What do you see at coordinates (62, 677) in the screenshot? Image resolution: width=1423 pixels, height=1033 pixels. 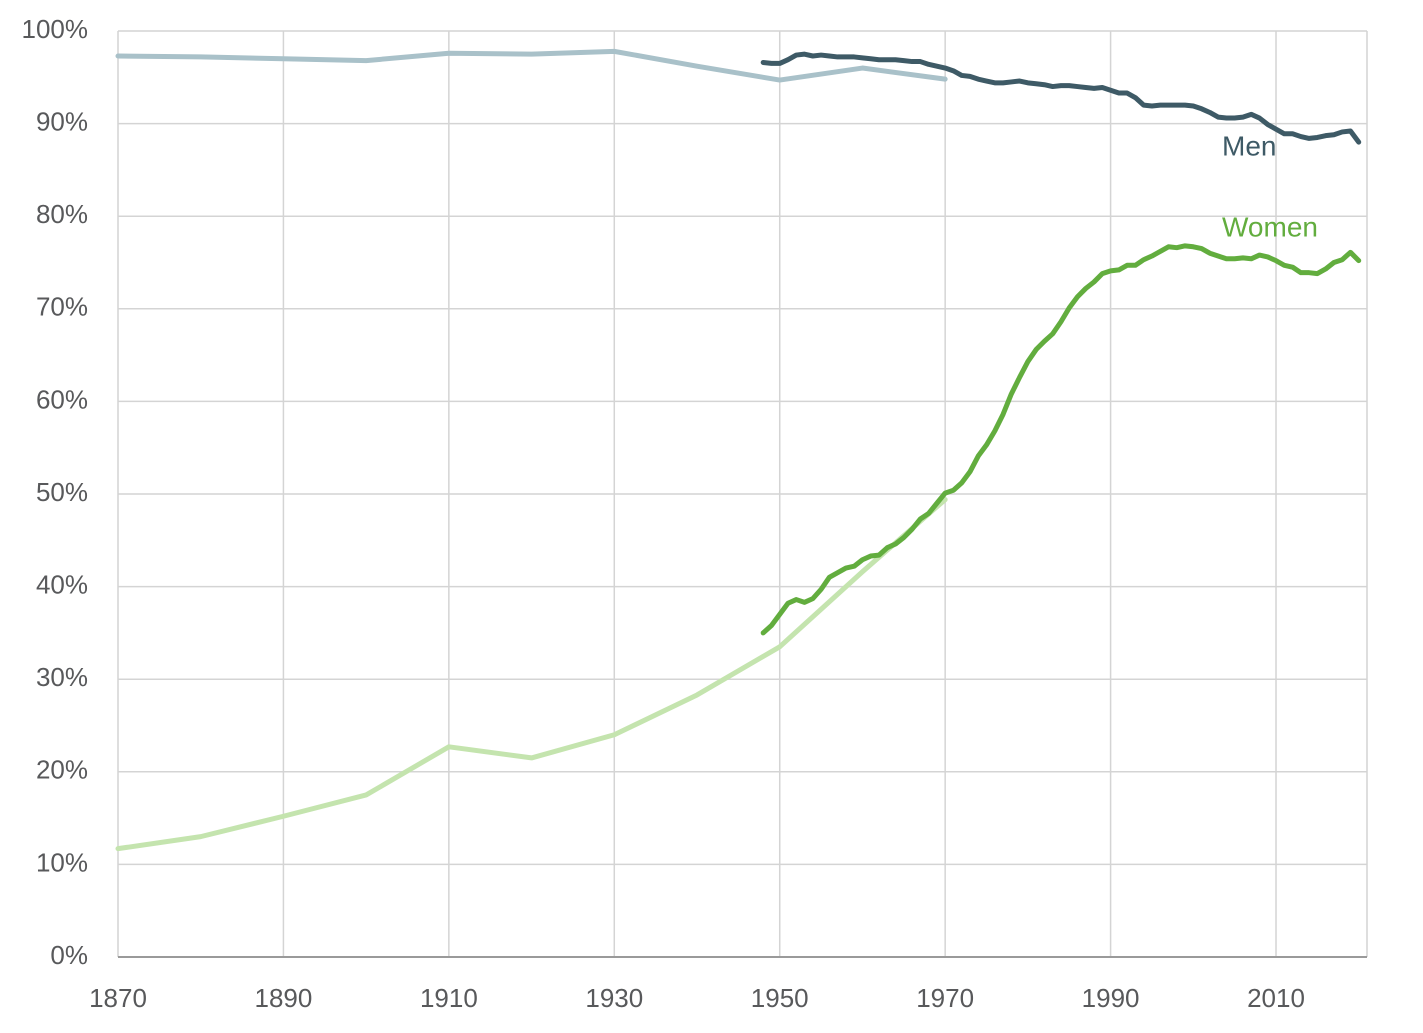 I see `y-tick-label: 30%` at bounding box center [62, 677].